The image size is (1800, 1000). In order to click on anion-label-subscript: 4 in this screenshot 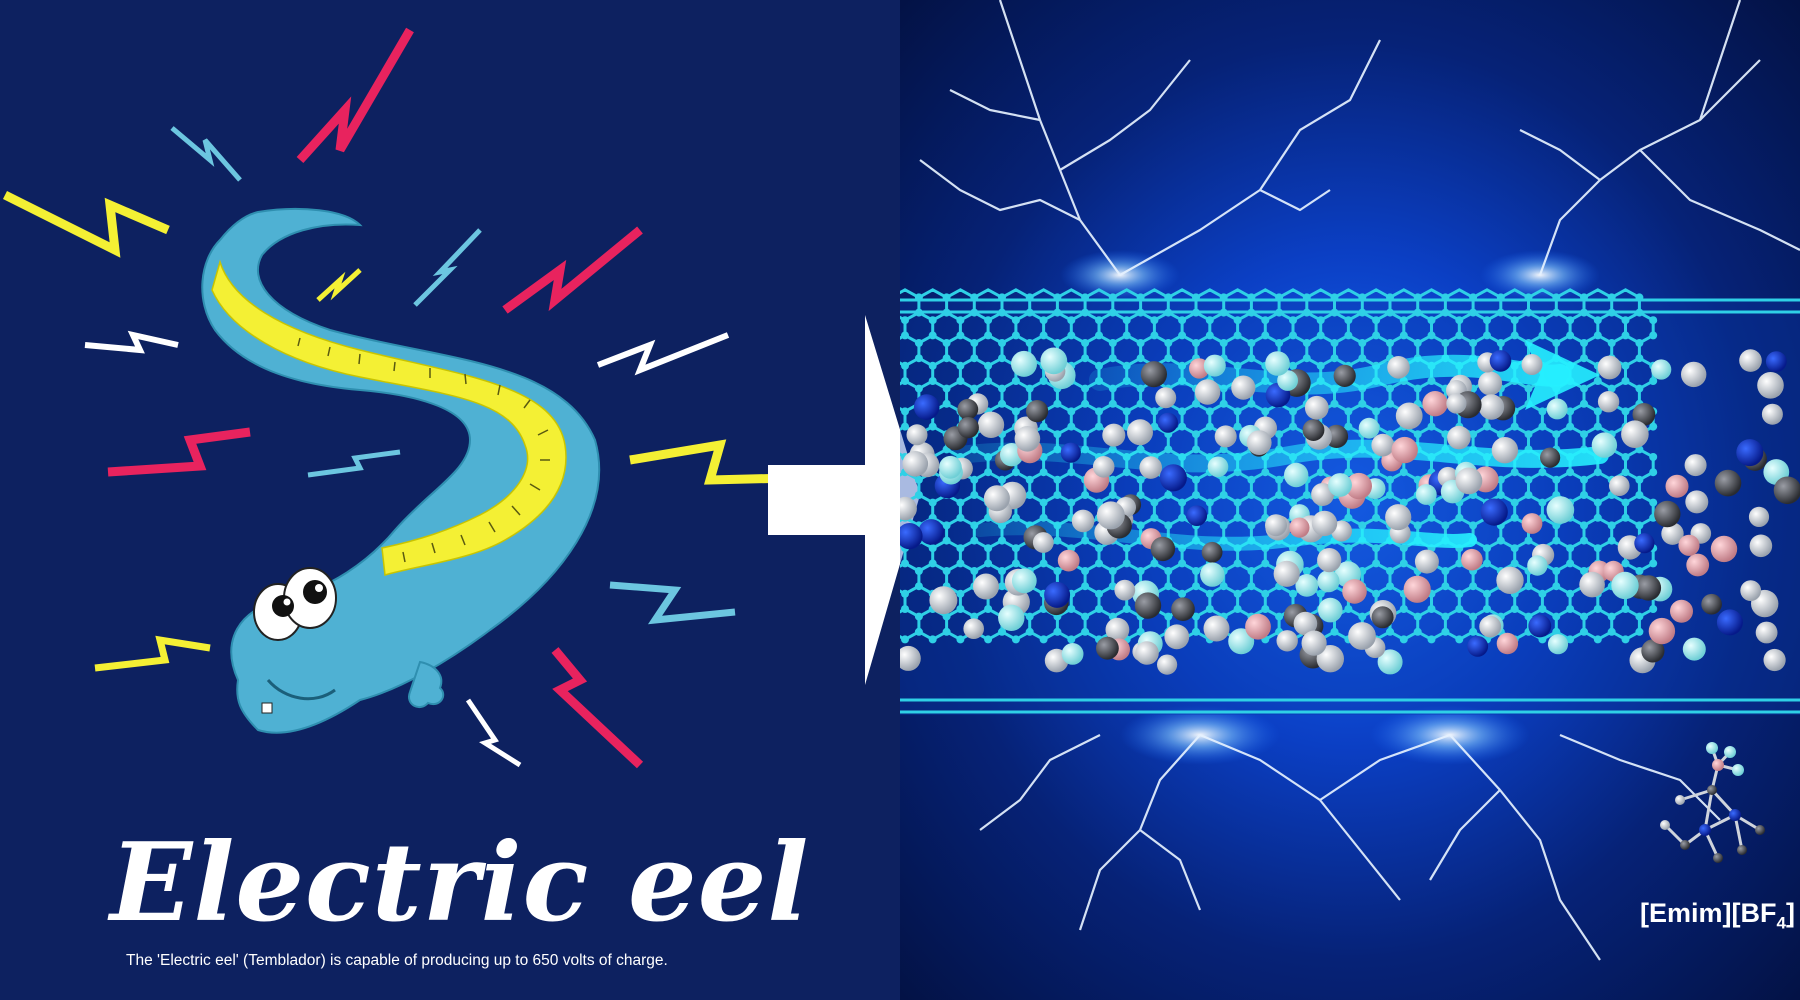, I will do `click(1781, 923)`.